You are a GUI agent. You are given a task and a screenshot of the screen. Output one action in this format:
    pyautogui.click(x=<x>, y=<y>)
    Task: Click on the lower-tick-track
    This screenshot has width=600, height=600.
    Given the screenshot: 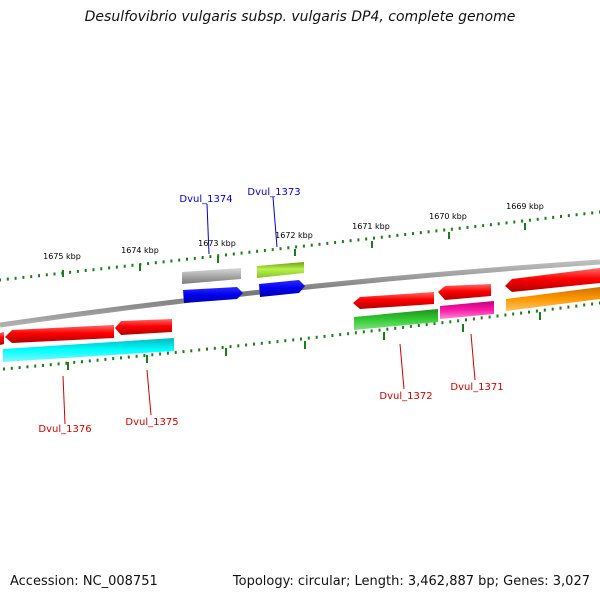 What is the action you would take?
    pyautogui.click(x=301, y=336)
    